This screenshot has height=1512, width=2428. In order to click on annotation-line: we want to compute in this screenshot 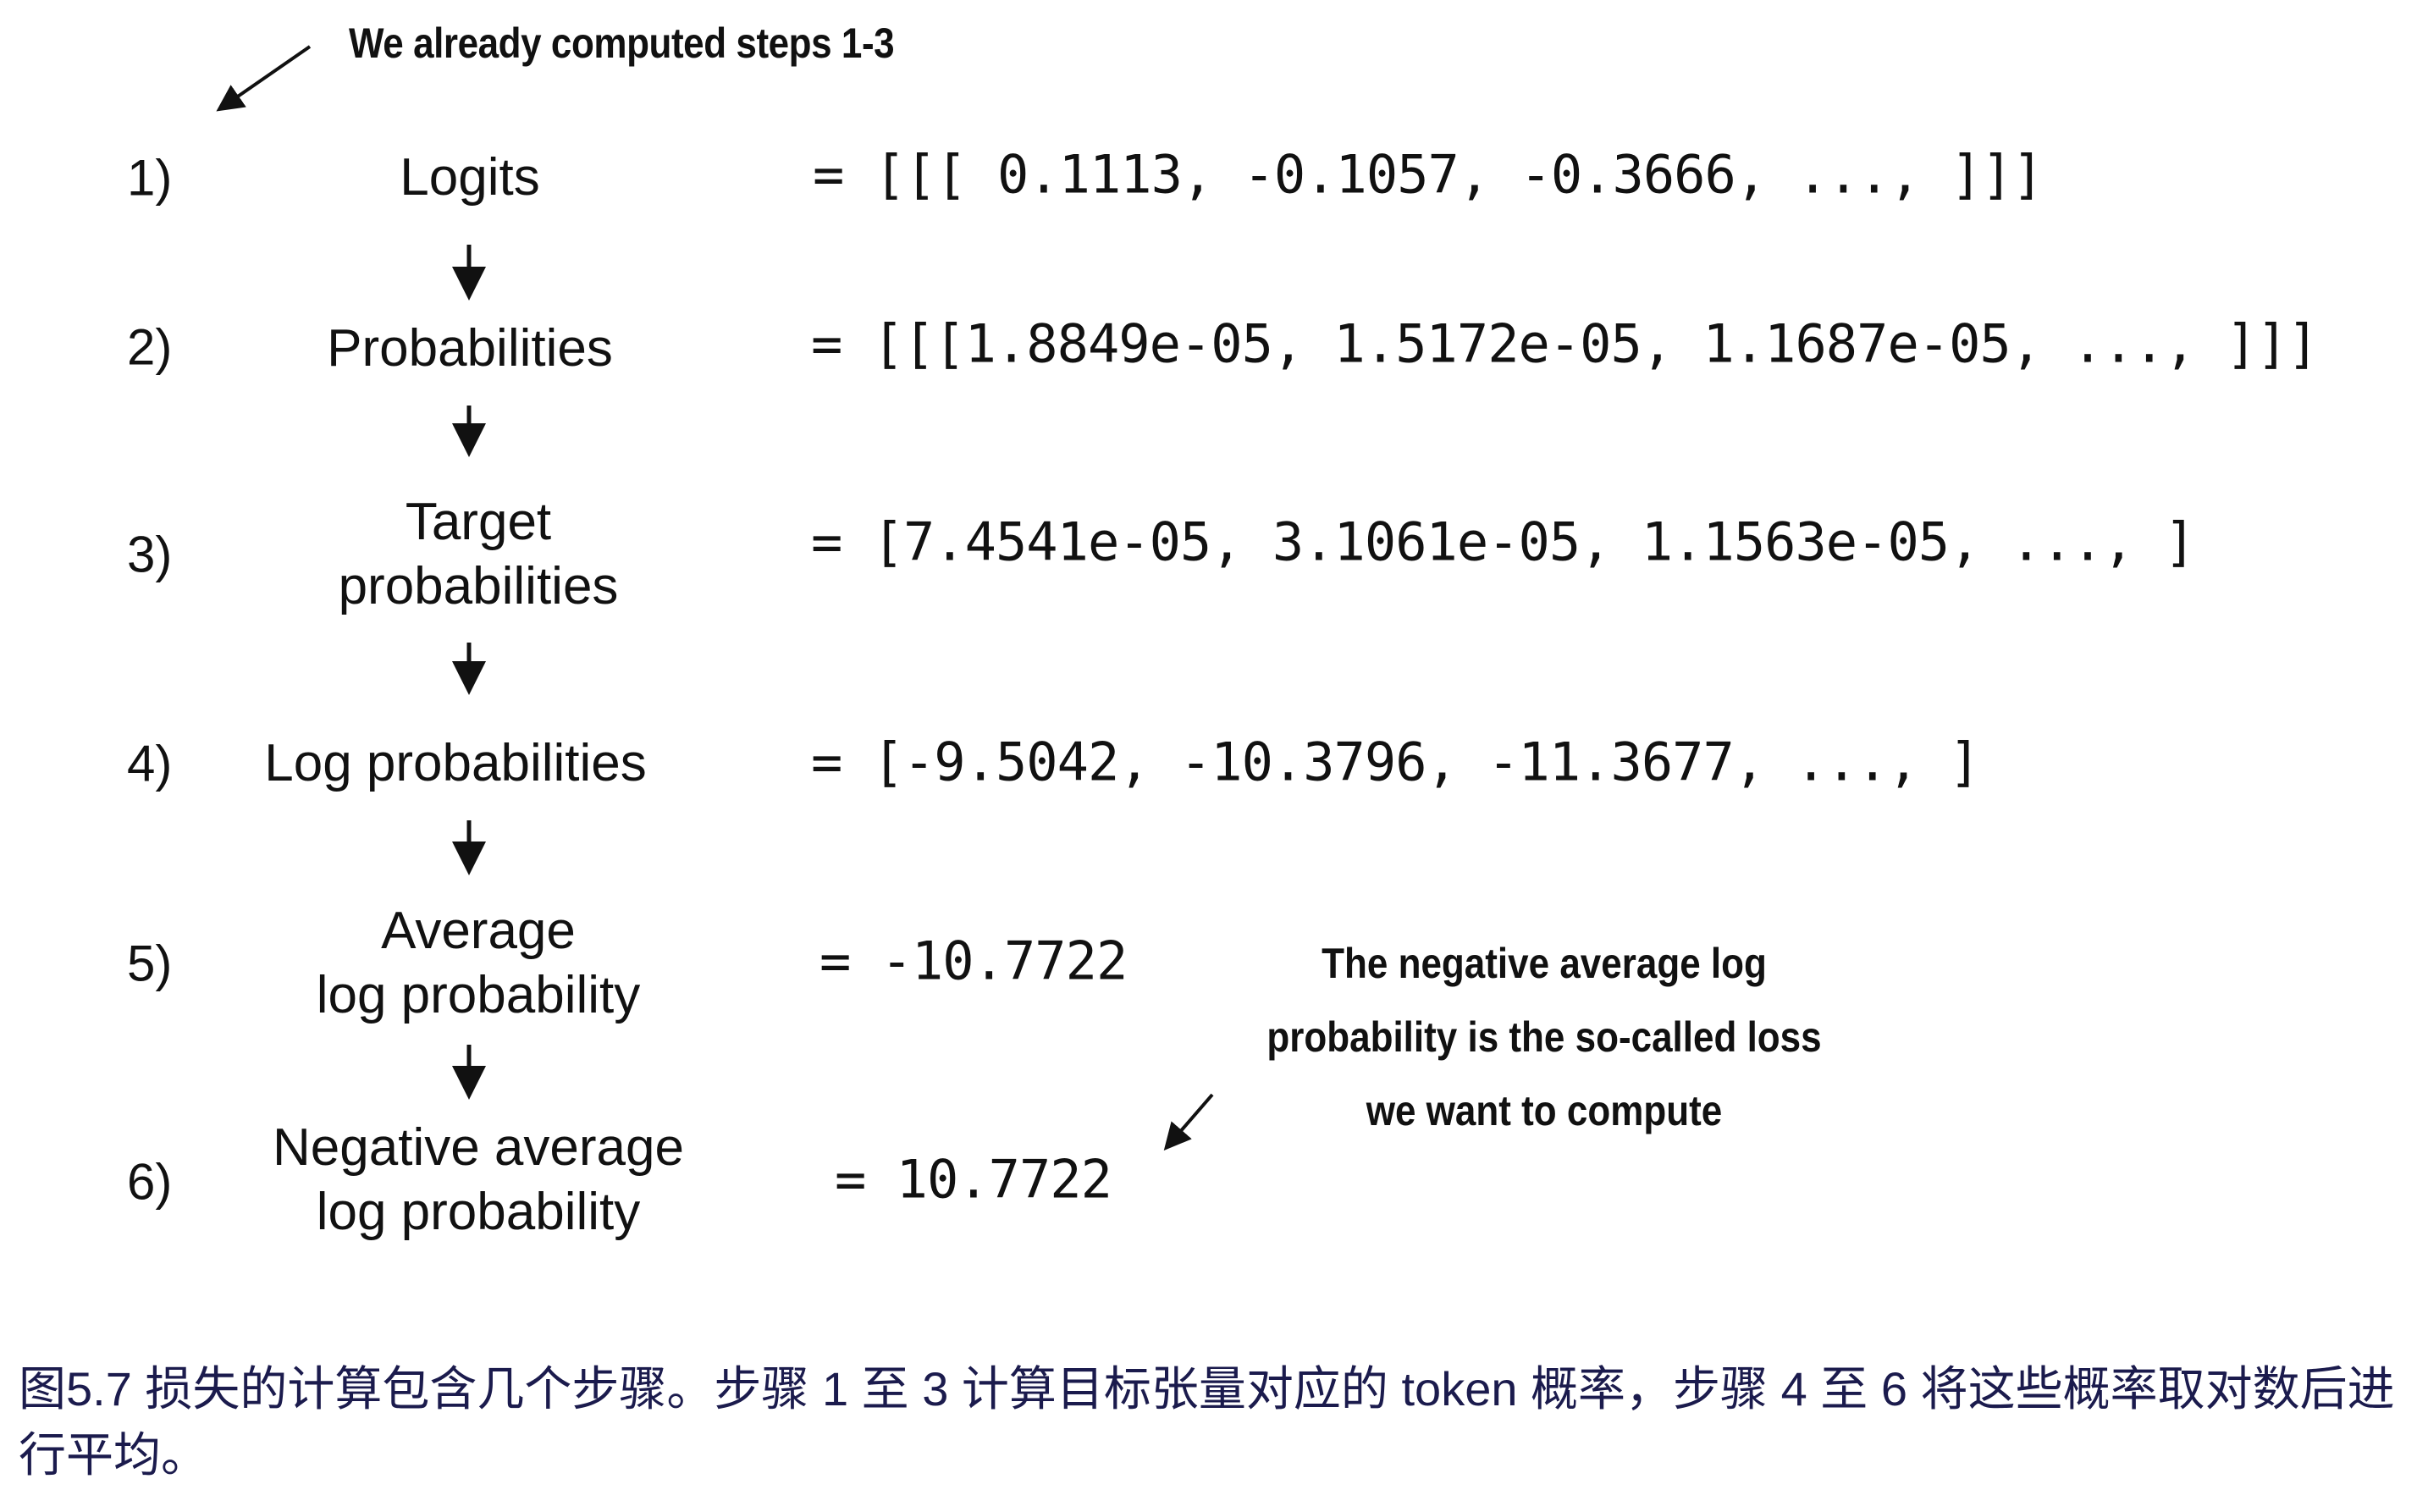, I will do `click(1544, 1110)`.